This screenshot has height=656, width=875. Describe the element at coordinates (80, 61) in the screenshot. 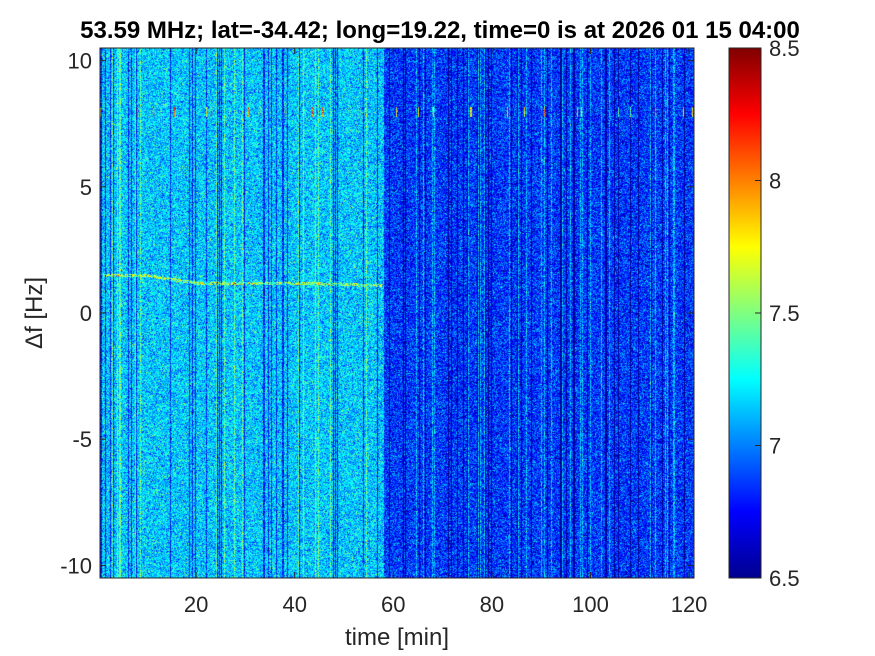

I see `y-tick-label: 10` at that location.